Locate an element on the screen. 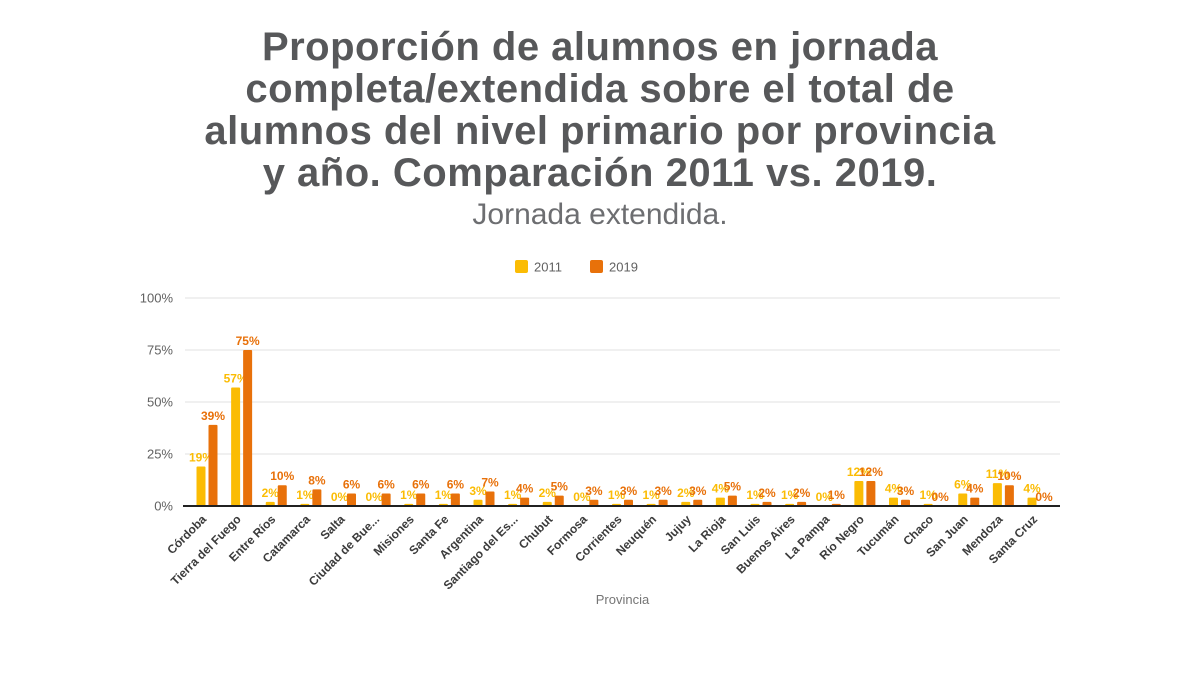 This screenshot has width=1200, height=675. bar-label-2011: 3% is located at coordinates (478, 491).